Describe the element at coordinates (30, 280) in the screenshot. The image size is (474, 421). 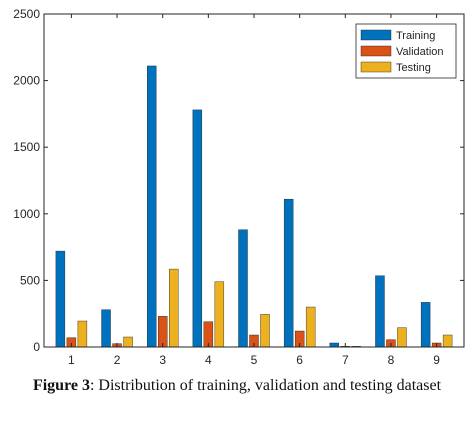
I see `y-tick-label: 500` at that location.